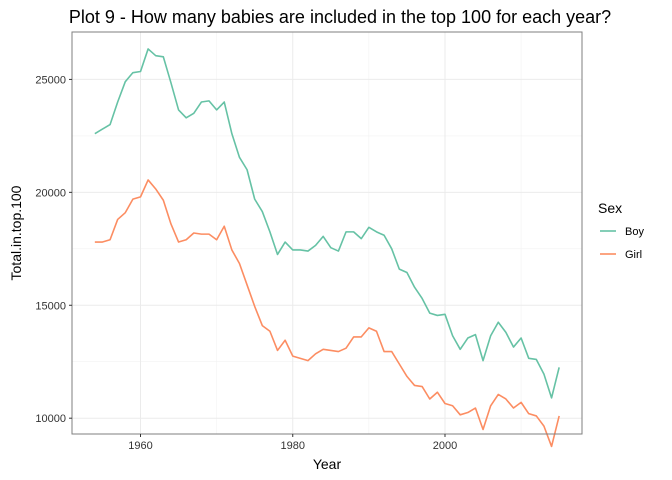 The image size is (672, 480). I want to click on x-axis-title: Year, so click(327, 464).